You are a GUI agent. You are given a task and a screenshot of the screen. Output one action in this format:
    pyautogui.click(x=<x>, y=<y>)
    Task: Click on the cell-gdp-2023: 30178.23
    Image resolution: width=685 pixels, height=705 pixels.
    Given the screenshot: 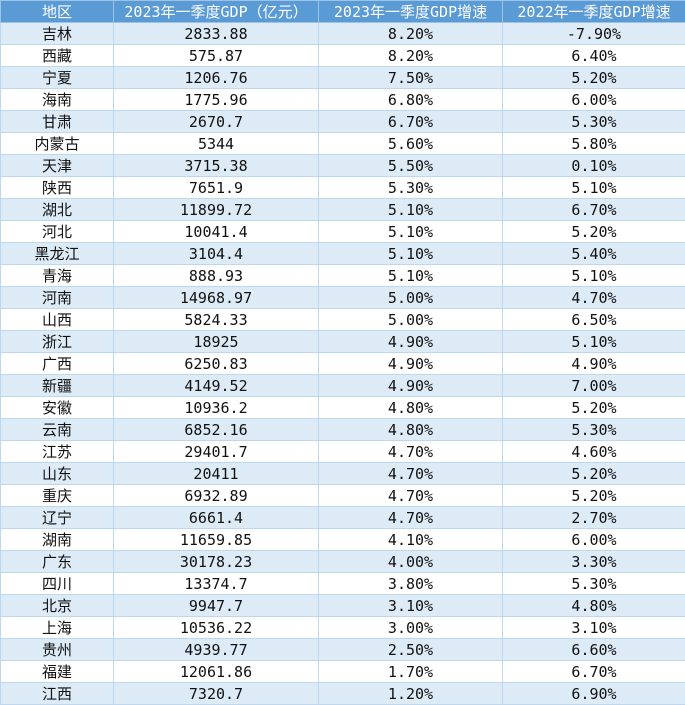 What is the action you would take?
    pyautogui.click(x=216, y=562)
    